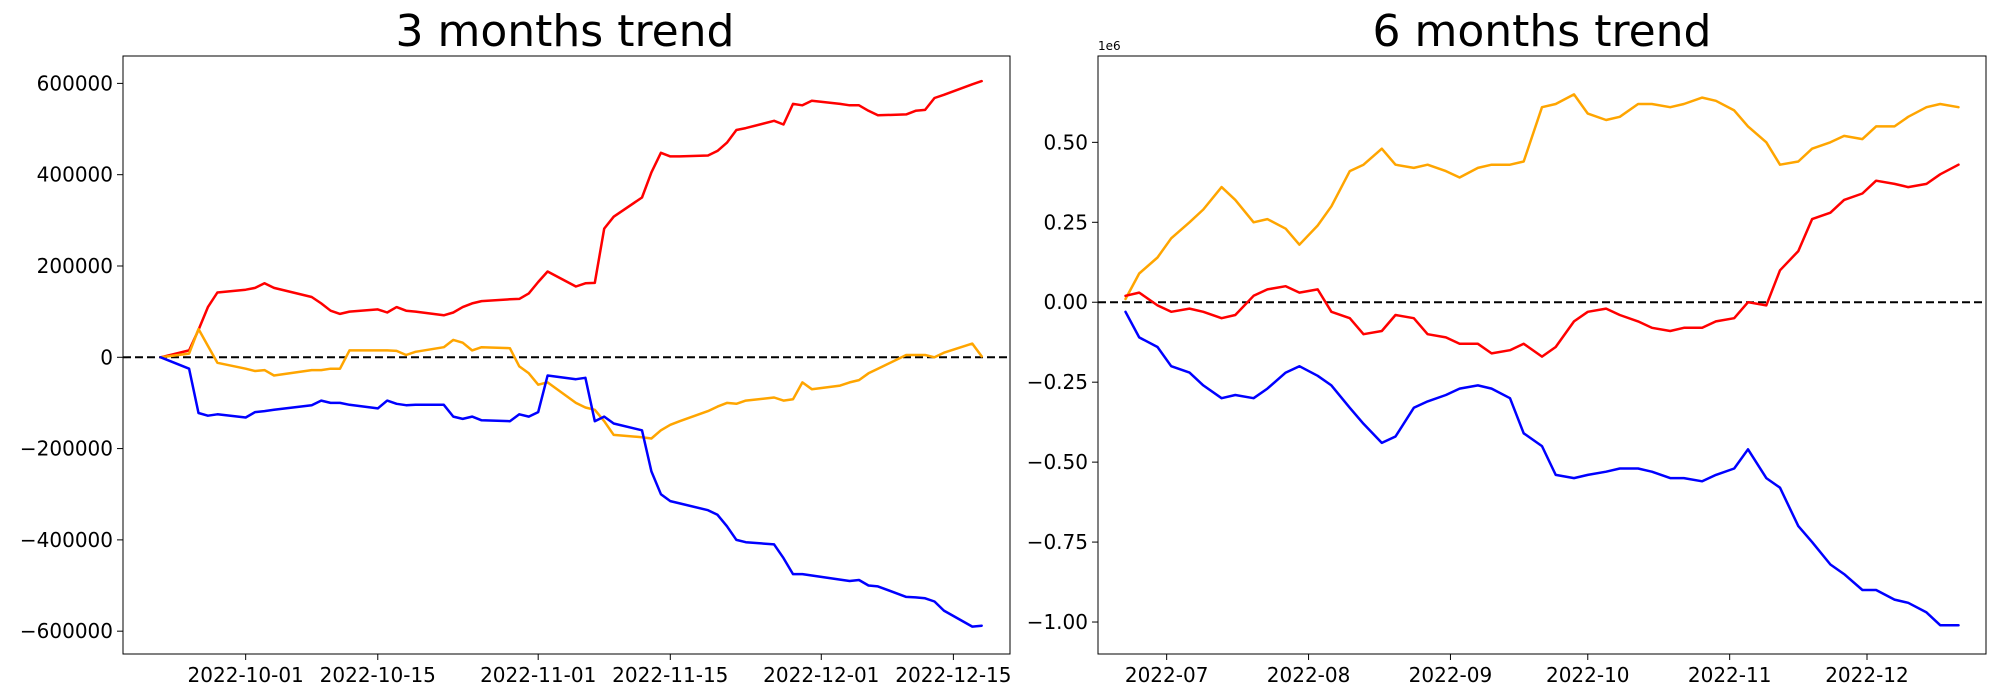 This screenshot has height=700, width=2000. What do you see at coordinates (75, 266) in the screenshot?
I see `y-tick-label: 200000` at bounding box center [75, 266].